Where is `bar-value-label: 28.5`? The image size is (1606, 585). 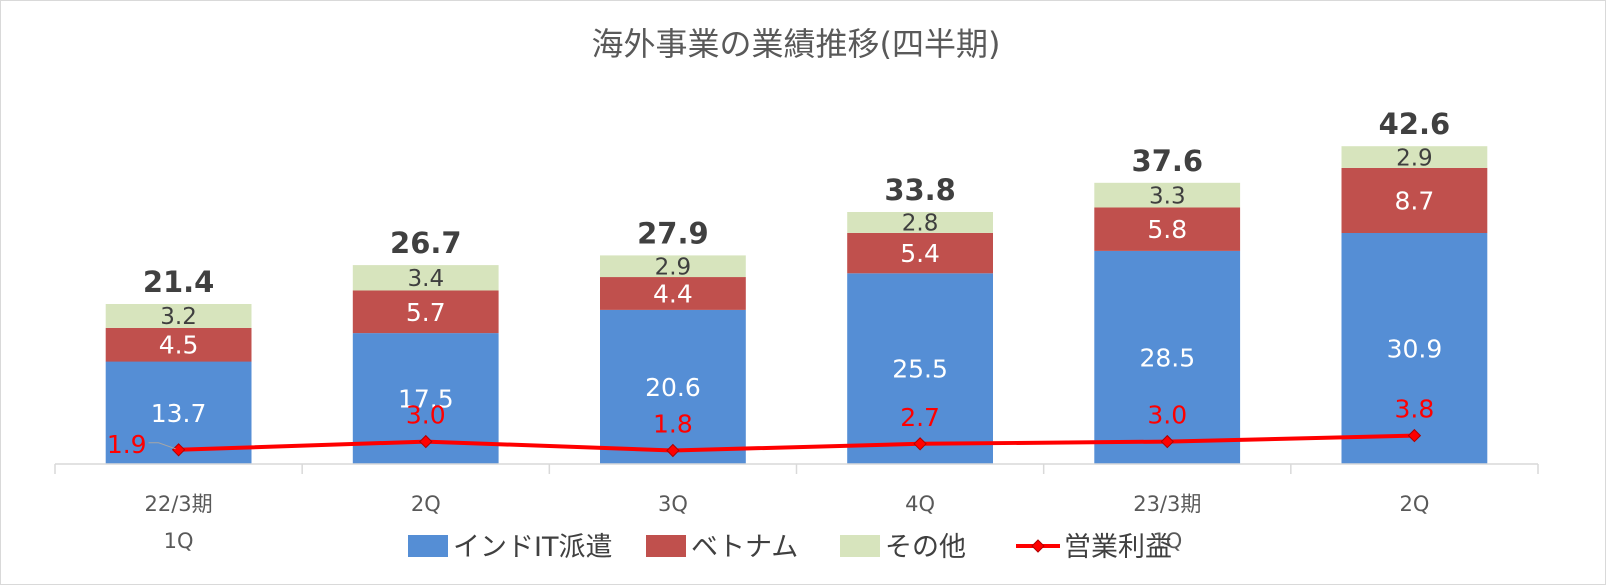 bar-value-label: 28.5 is located at coordinates (1167, 357).